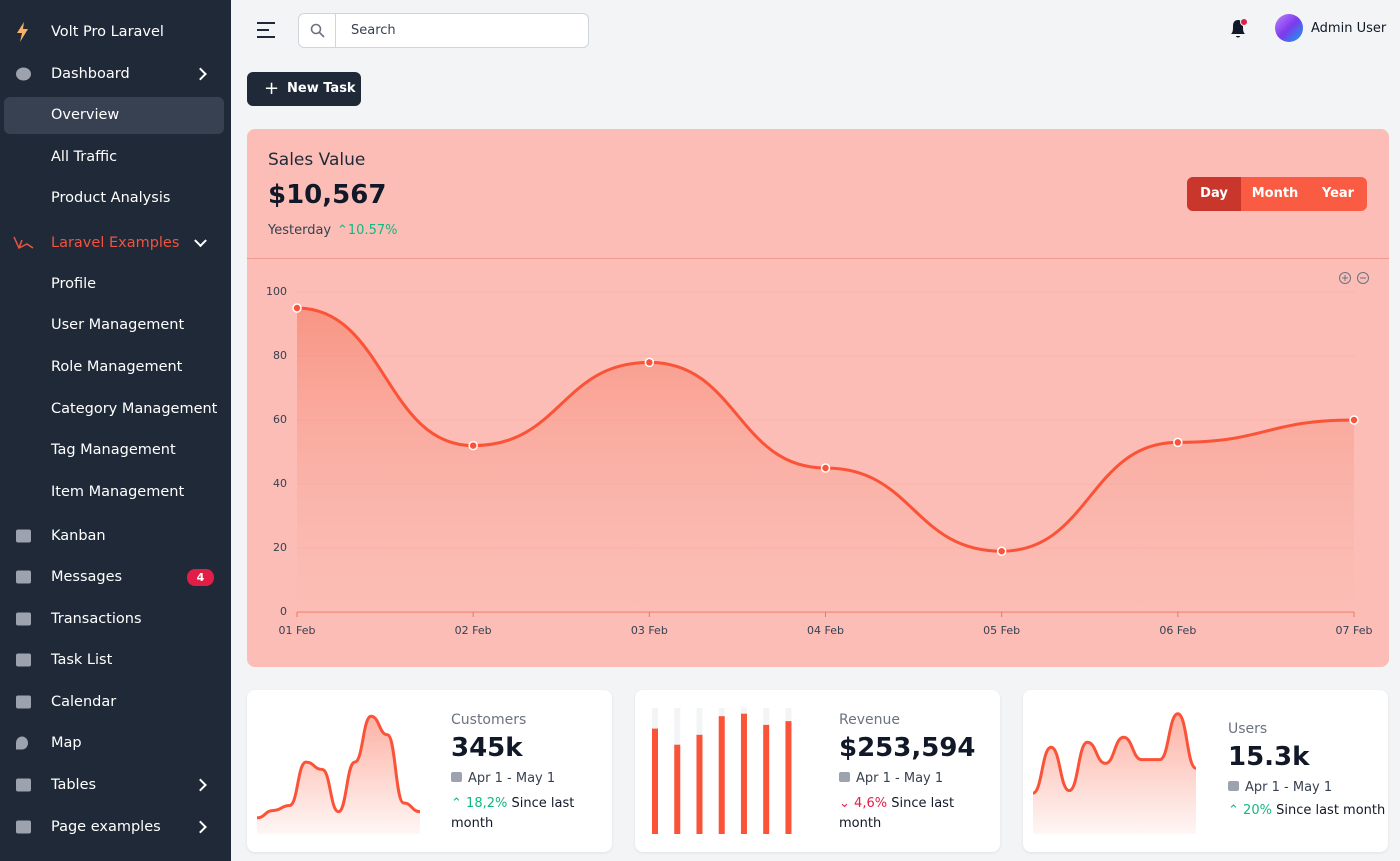 The image size is (1400, 861). Describe the element at coordinates (113, 450) in the screenshot. I see `nav-item: Tag Management` at that location.